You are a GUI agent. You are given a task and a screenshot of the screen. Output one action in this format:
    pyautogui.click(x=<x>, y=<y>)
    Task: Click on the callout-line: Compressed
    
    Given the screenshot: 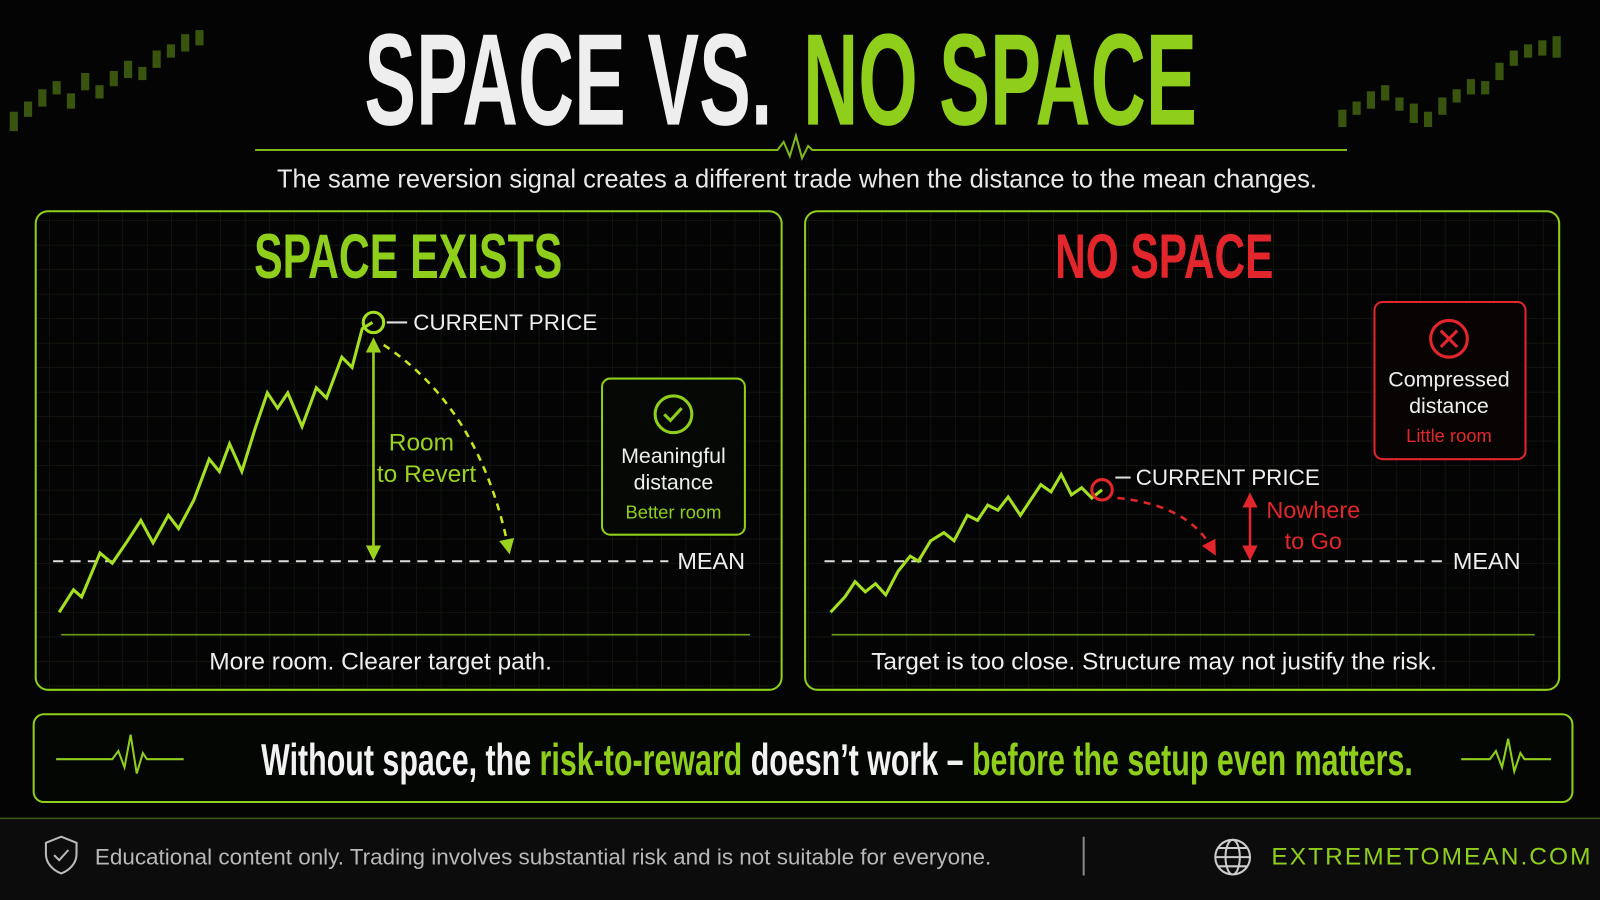 What is the action you would take?
    pyautogui.click(x=1448, y=380)
    